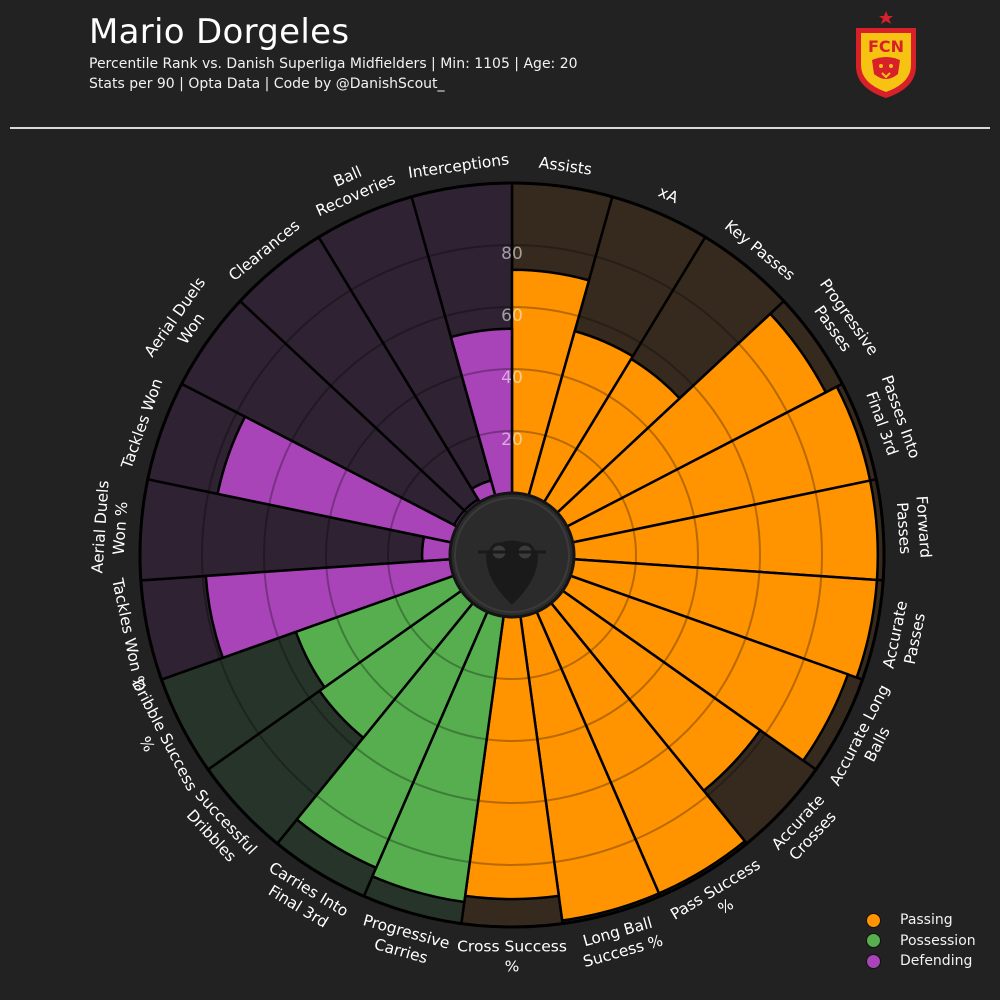 The image size is (1000, 1000). What do you see at coordinates (512, 378) in the screenshot?
I see `radial-tick-label: 40` at bounding box center [512, 378].